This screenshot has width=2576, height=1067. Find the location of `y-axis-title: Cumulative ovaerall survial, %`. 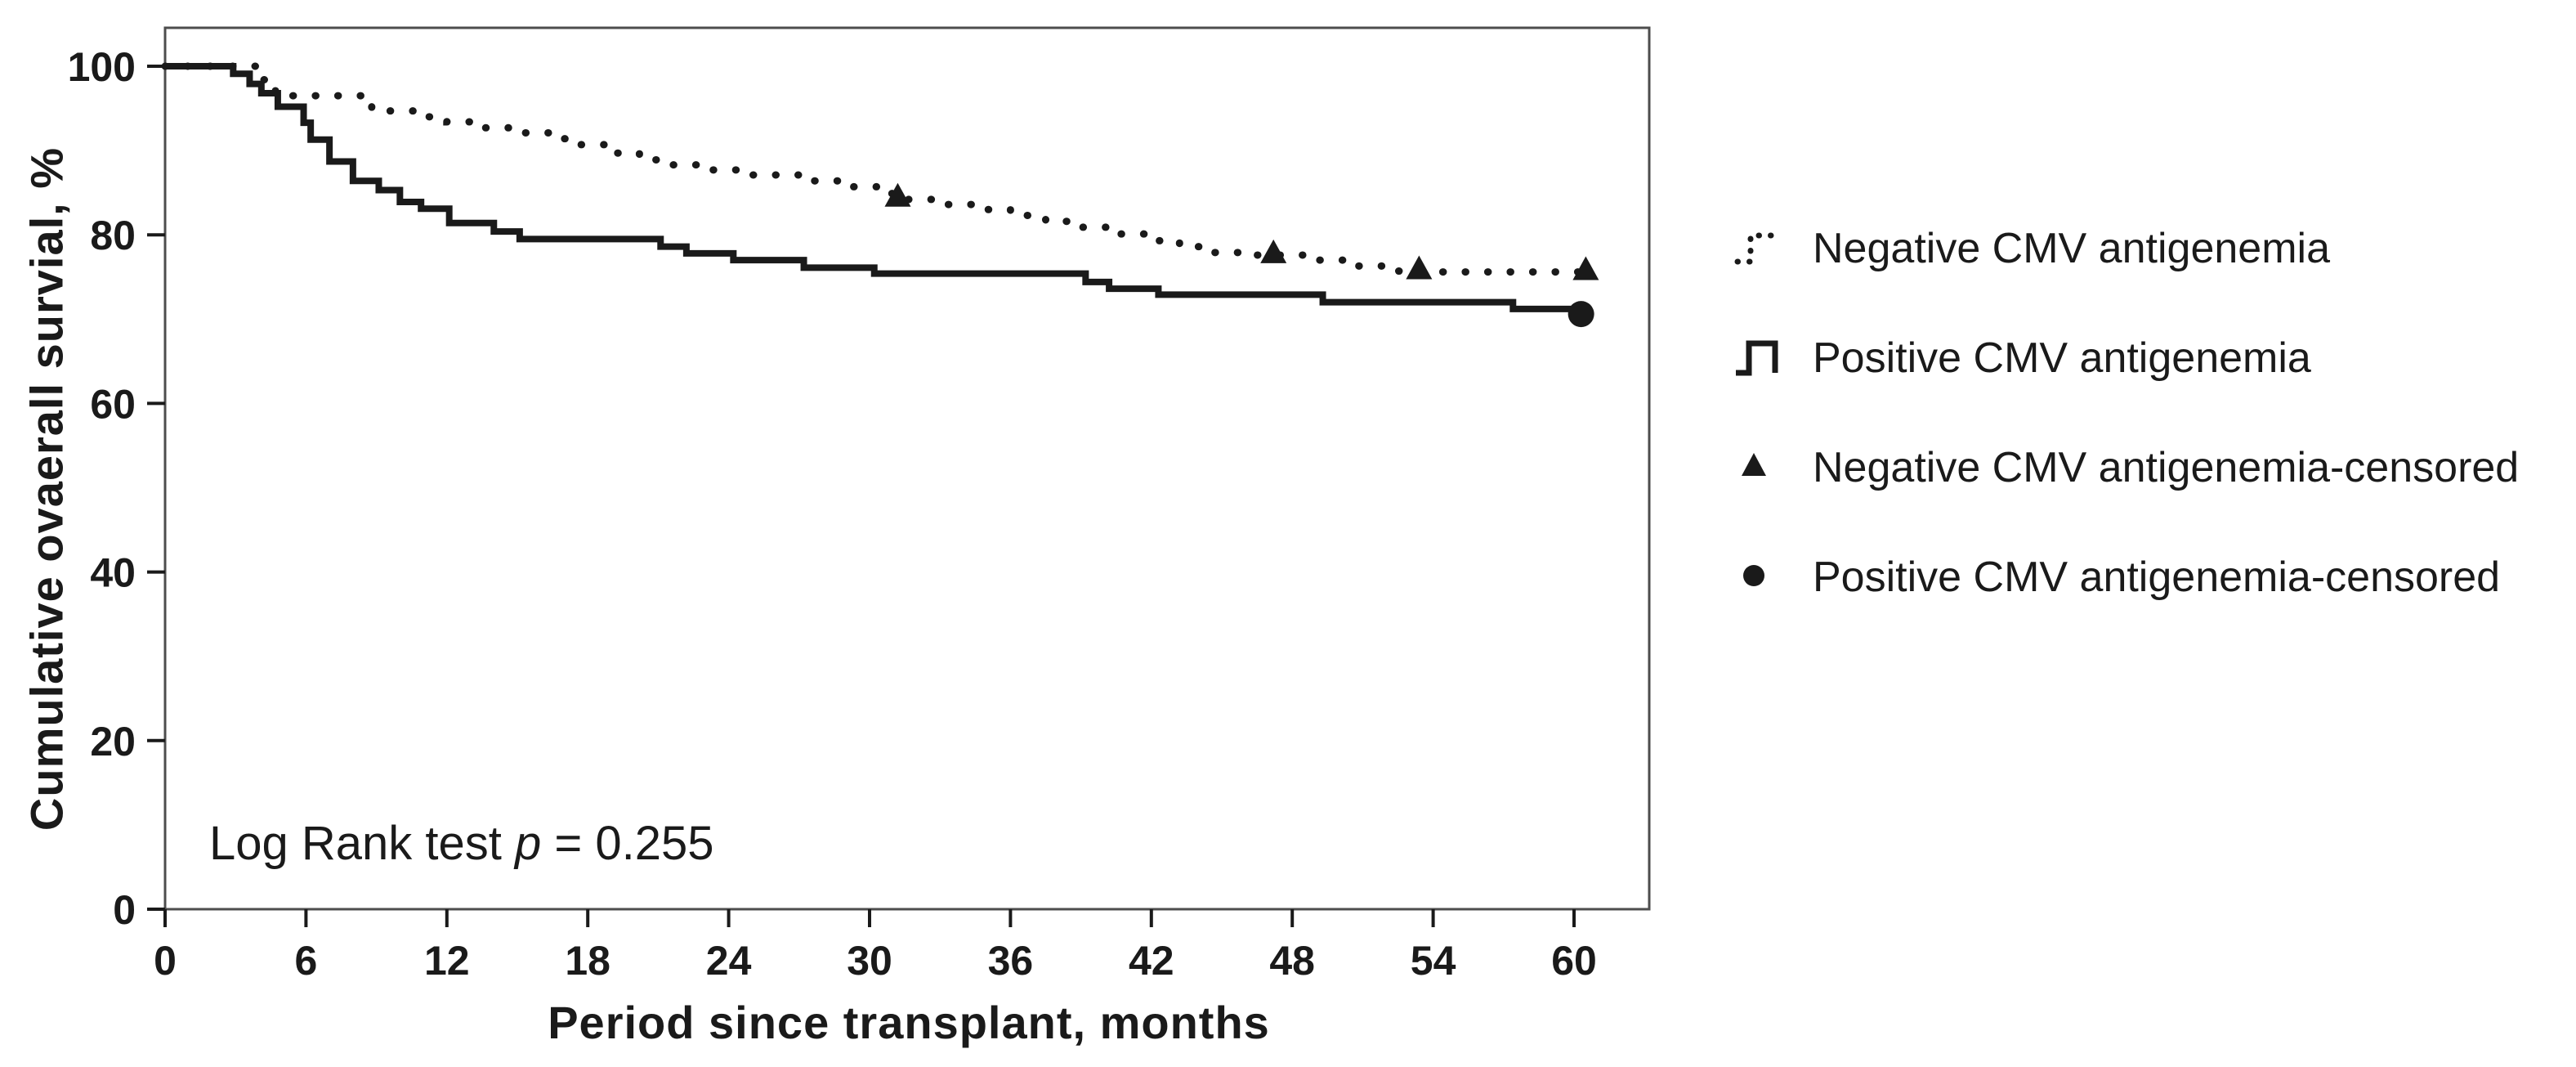

y-axis-title: Cumulative ovaerall survial, % is located at coordinates (46, 489).